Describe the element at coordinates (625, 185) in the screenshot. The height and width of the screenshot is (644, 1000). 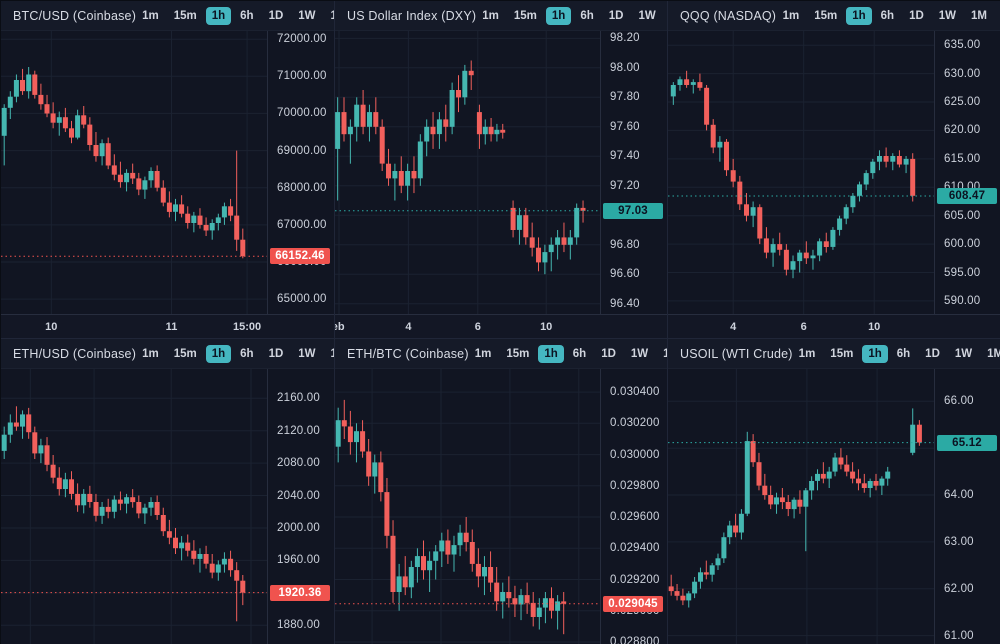
I see `price-tick-label: 97.20` at that location.